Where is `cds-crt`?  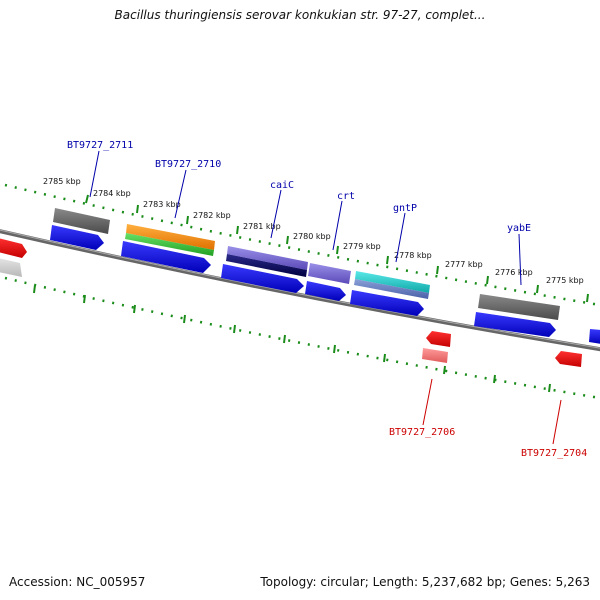 cds-crt is located at coordinates (325, 291).